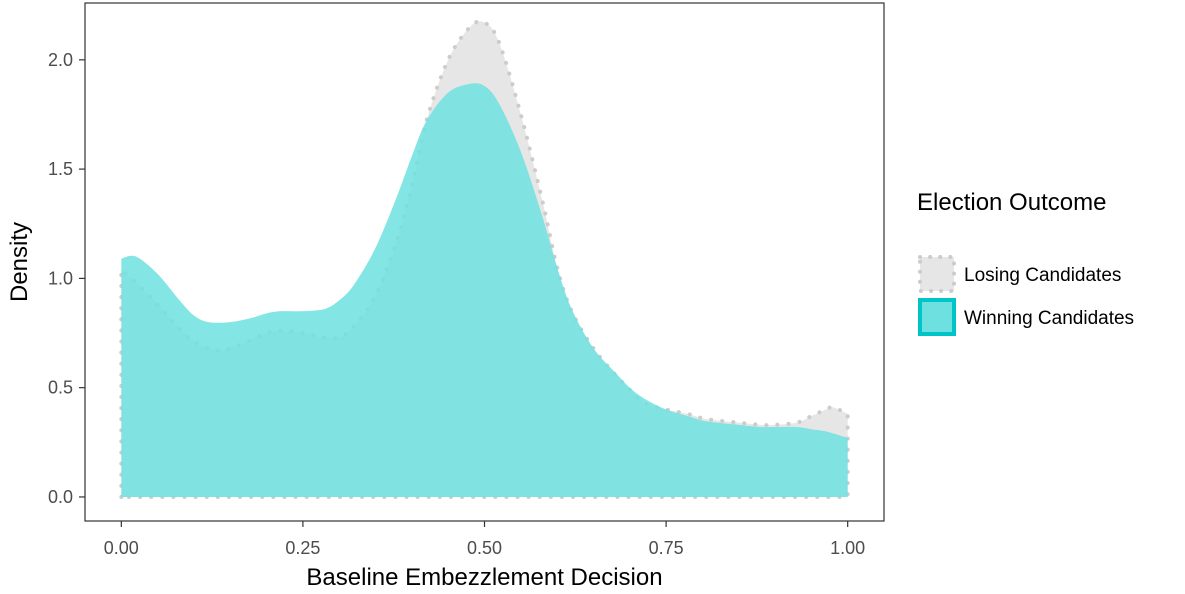  What do you see at coordinates (19, 262) in the screenshot?
I see `y-axis-title: Density` at bounding box center [19, 262].